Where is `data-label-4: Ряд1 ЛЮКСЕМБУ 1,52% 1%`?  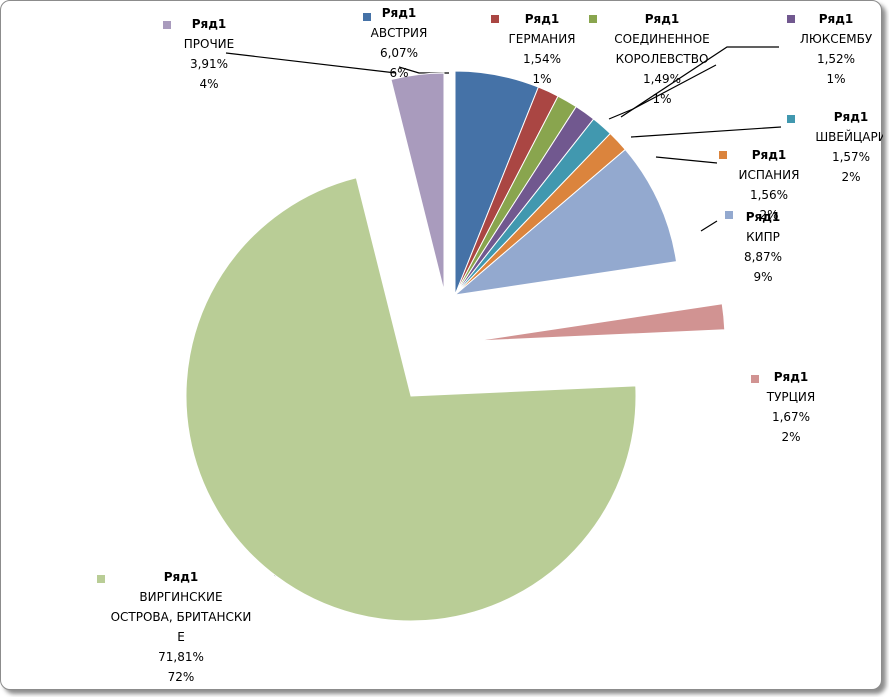 data-label-4: Ряд1 ЛЮКСЕМБУ 1,52% 1% is located at coordinates (836, 49).